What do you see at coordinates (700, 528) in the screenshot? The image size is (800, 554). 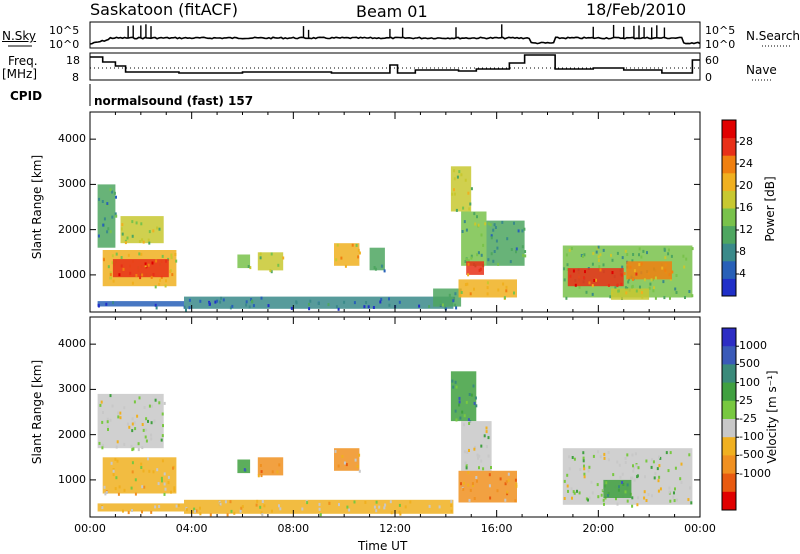 I see `x-tick-label: 00:00` at bounding box center [700, 528].